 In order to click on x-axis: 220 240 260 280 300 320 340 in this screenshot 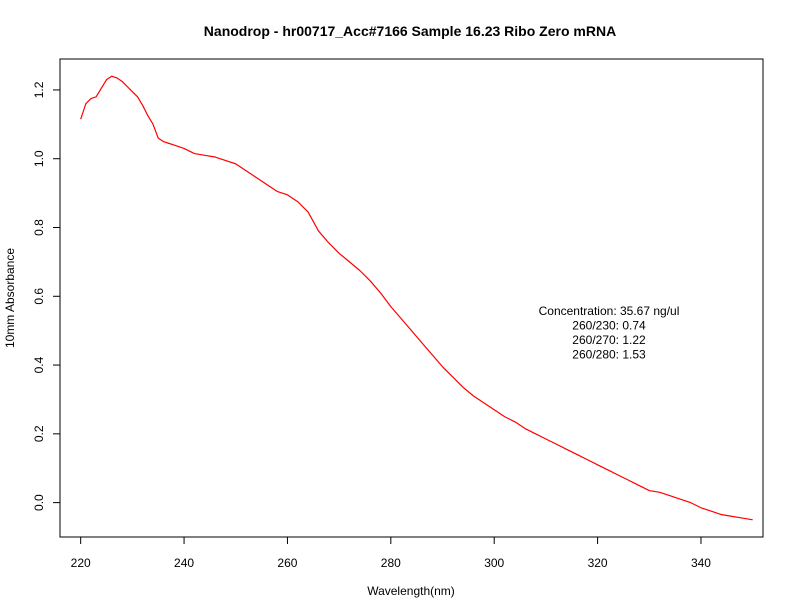, I will do `click(391, 553)`.